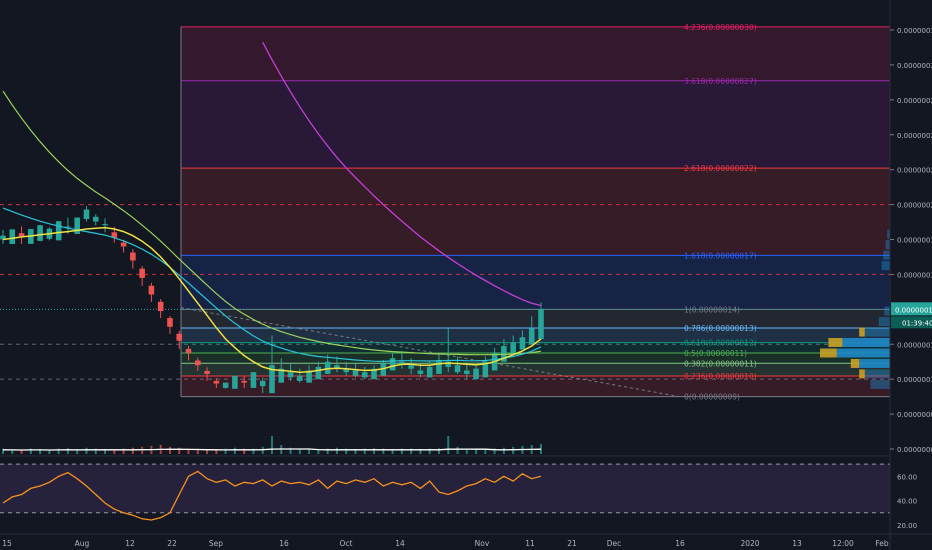  I want to click on time-tick-label: Dec, so click(614, 543).